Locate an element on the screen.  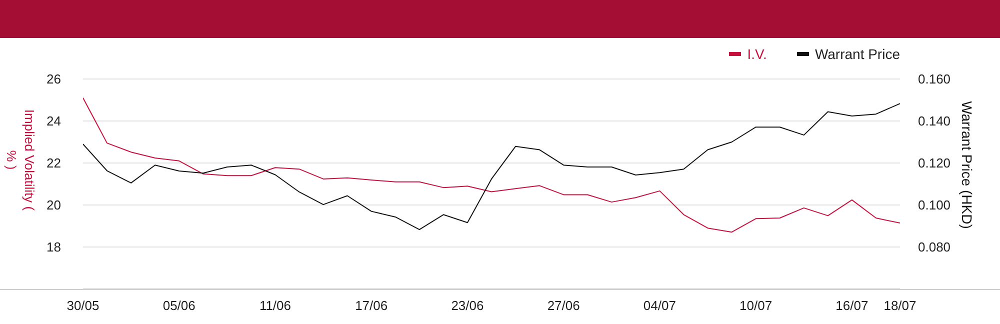
y-tick-label: 20 is located at coordinates (53, 205).